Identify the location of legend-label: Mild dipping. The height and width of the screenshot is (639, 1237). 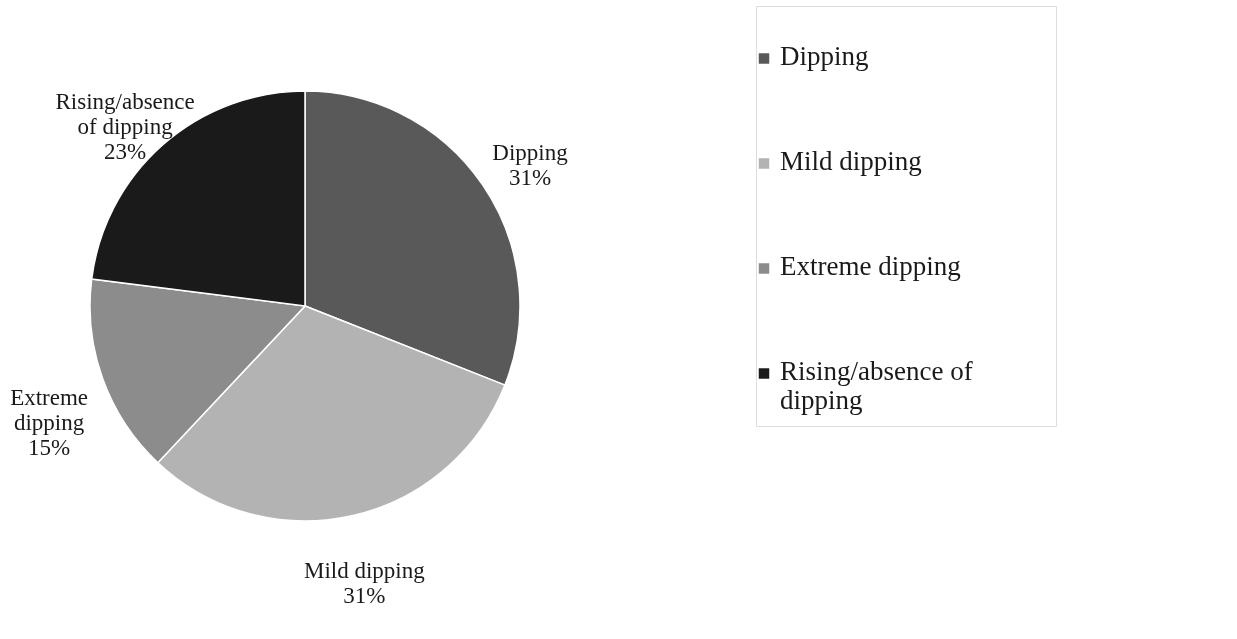
(851, 160).